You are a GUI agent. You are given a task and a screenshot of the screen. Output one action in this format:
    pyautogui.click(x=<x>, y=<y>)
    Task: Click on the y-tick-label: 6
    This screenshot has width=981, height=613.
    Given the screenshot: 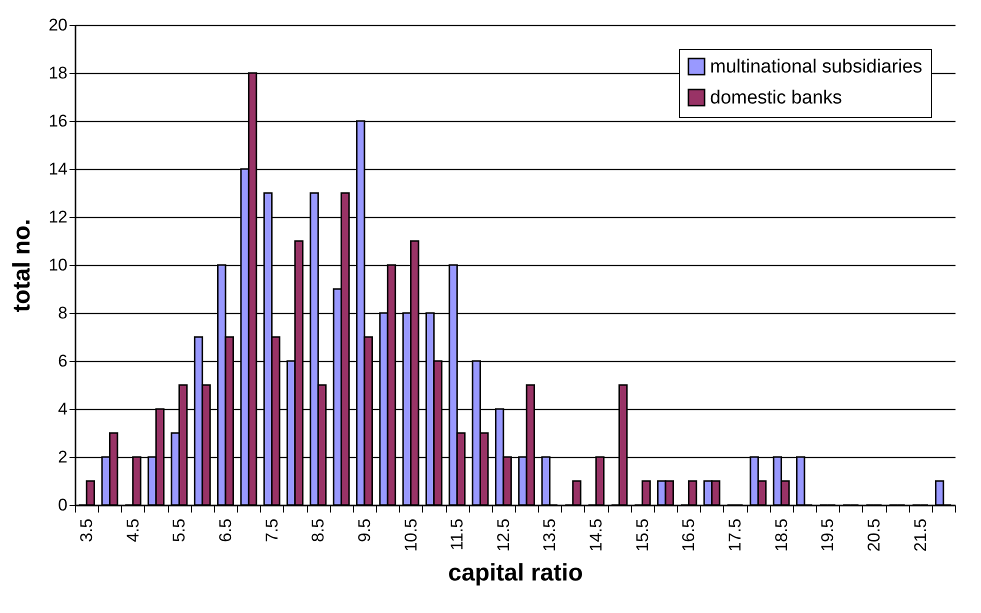 What is the action you would take?
    pyautogui.click(x=63, y=361)
    